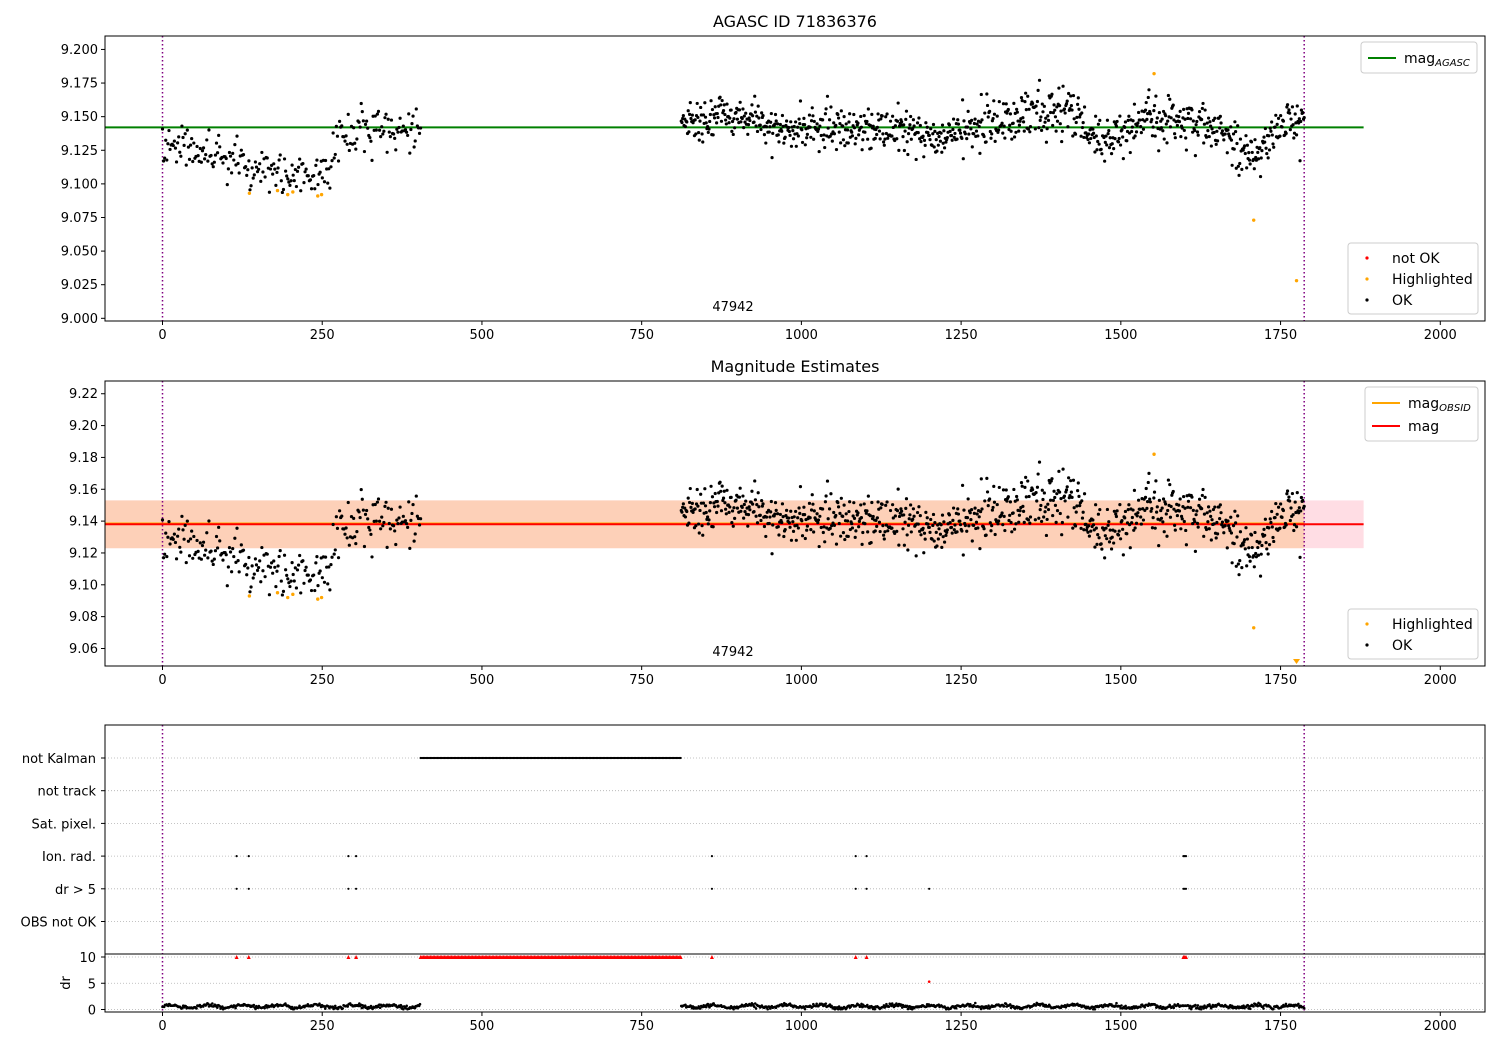 Image resolution: width=1500 pixels, height=1050 pixels. Describe the element at coordinates (249, 193) in the screenshot. I see `highlighted-point` at that location.